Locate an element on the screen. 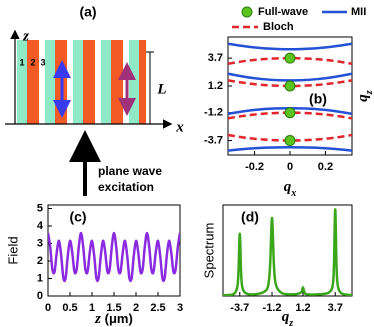 This screenshot has width=374, height=327. x-tick-label: -3.7 is located at coordinates (239, 308).